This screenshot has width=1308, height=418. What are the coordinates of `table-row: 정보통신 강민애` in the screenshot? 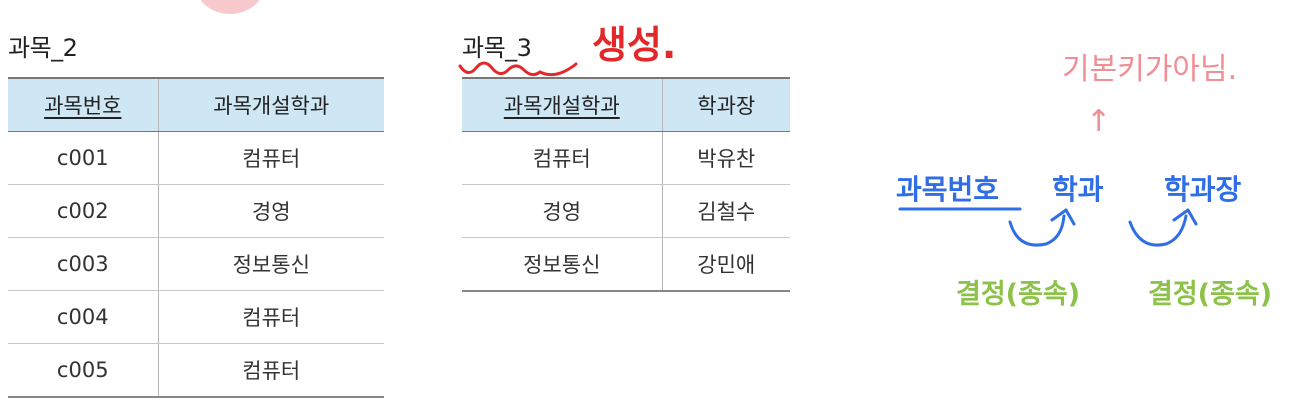 It's located at (626, 264).